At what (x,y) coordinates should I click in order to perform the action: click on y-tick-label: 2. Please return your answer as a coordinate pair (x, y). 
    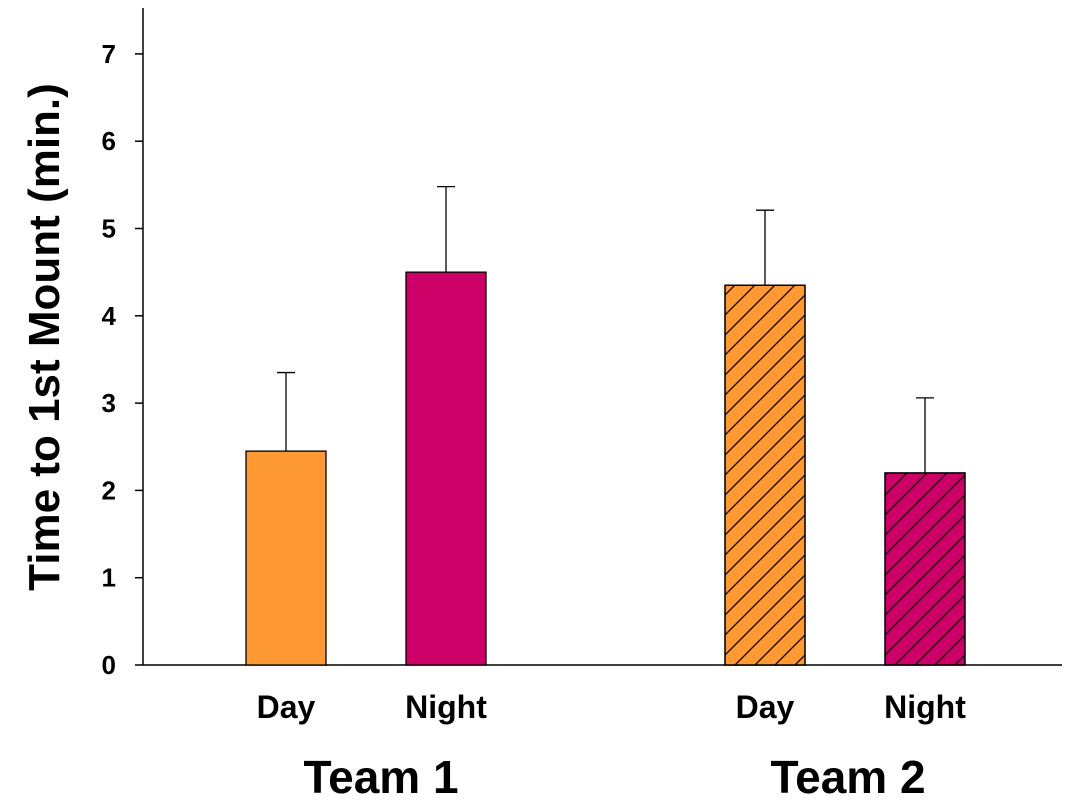
    Looking at the image, I should click on (109, 490).